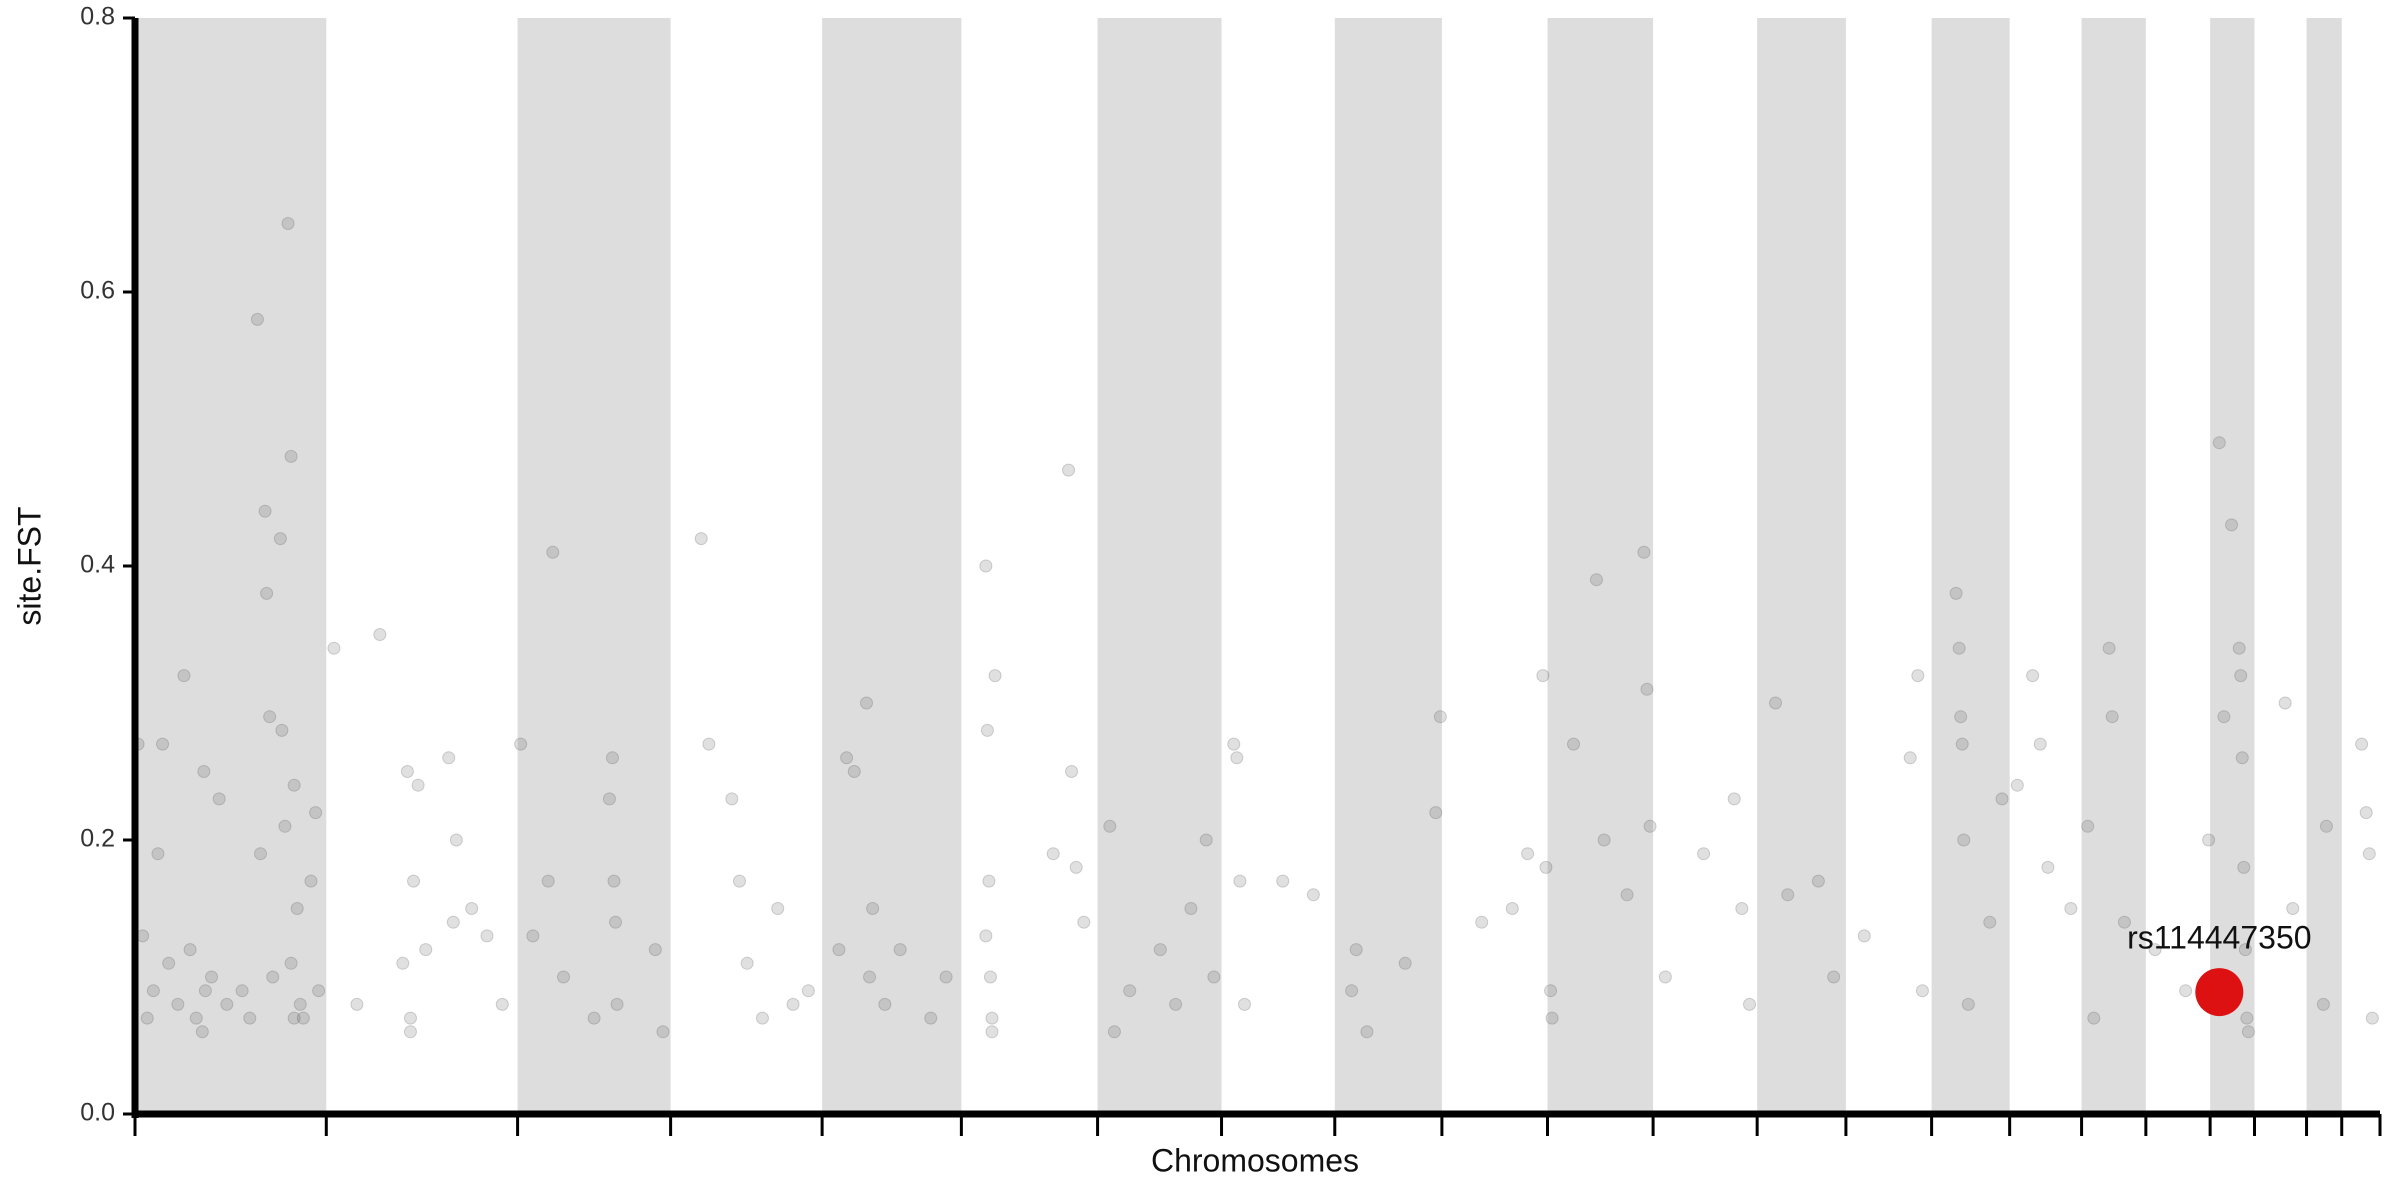 The image size is (2400, 1200). I want to click on y-tick-label: 0.4, so click(97, 565).